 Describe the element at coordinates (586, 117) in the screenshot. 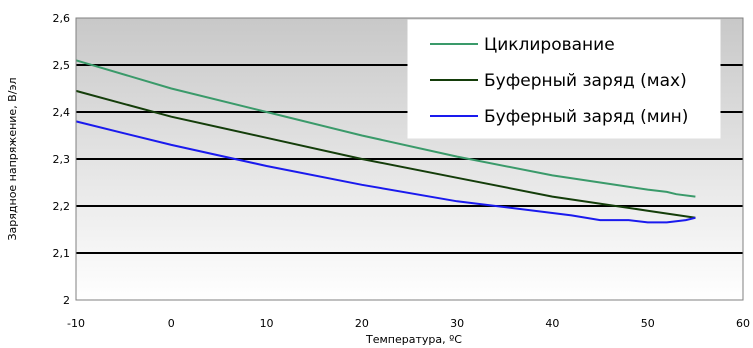

I see `legend-label: Буферный заряд (мин)` at that location.